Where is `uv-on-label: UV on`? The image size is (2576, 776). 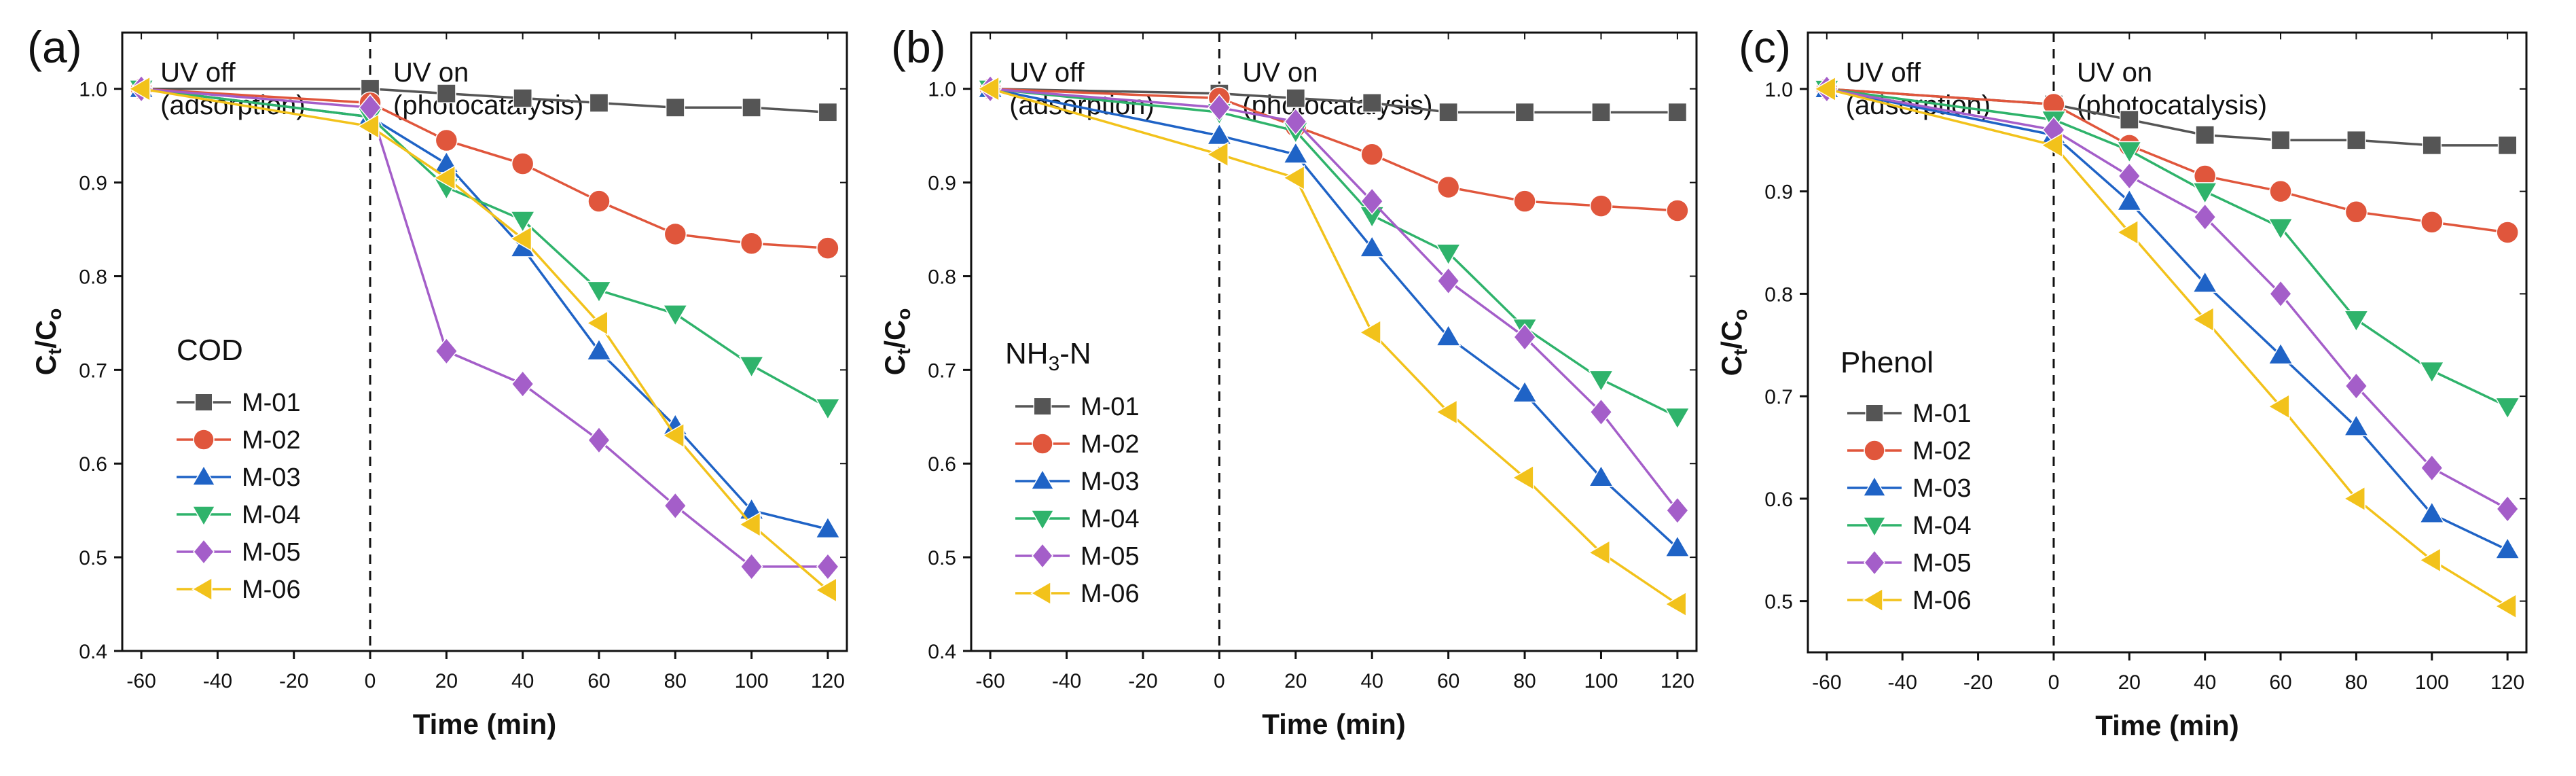 uv-on-label: UV on is located at coordinates (2114, 73).